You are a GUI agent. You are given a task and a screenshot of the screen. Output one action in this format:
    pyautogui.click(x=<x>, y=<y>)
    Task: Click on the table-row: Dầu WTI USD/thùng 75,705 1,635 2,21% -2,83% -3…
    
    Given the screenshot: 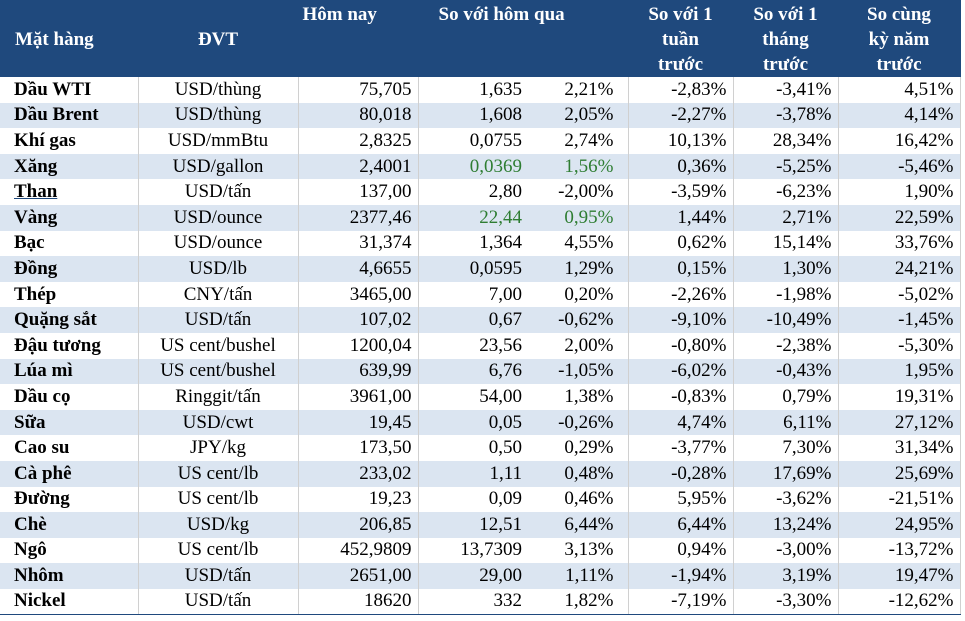 What is the action you would take?
    pyautogui.click(x=480, y=90)
    